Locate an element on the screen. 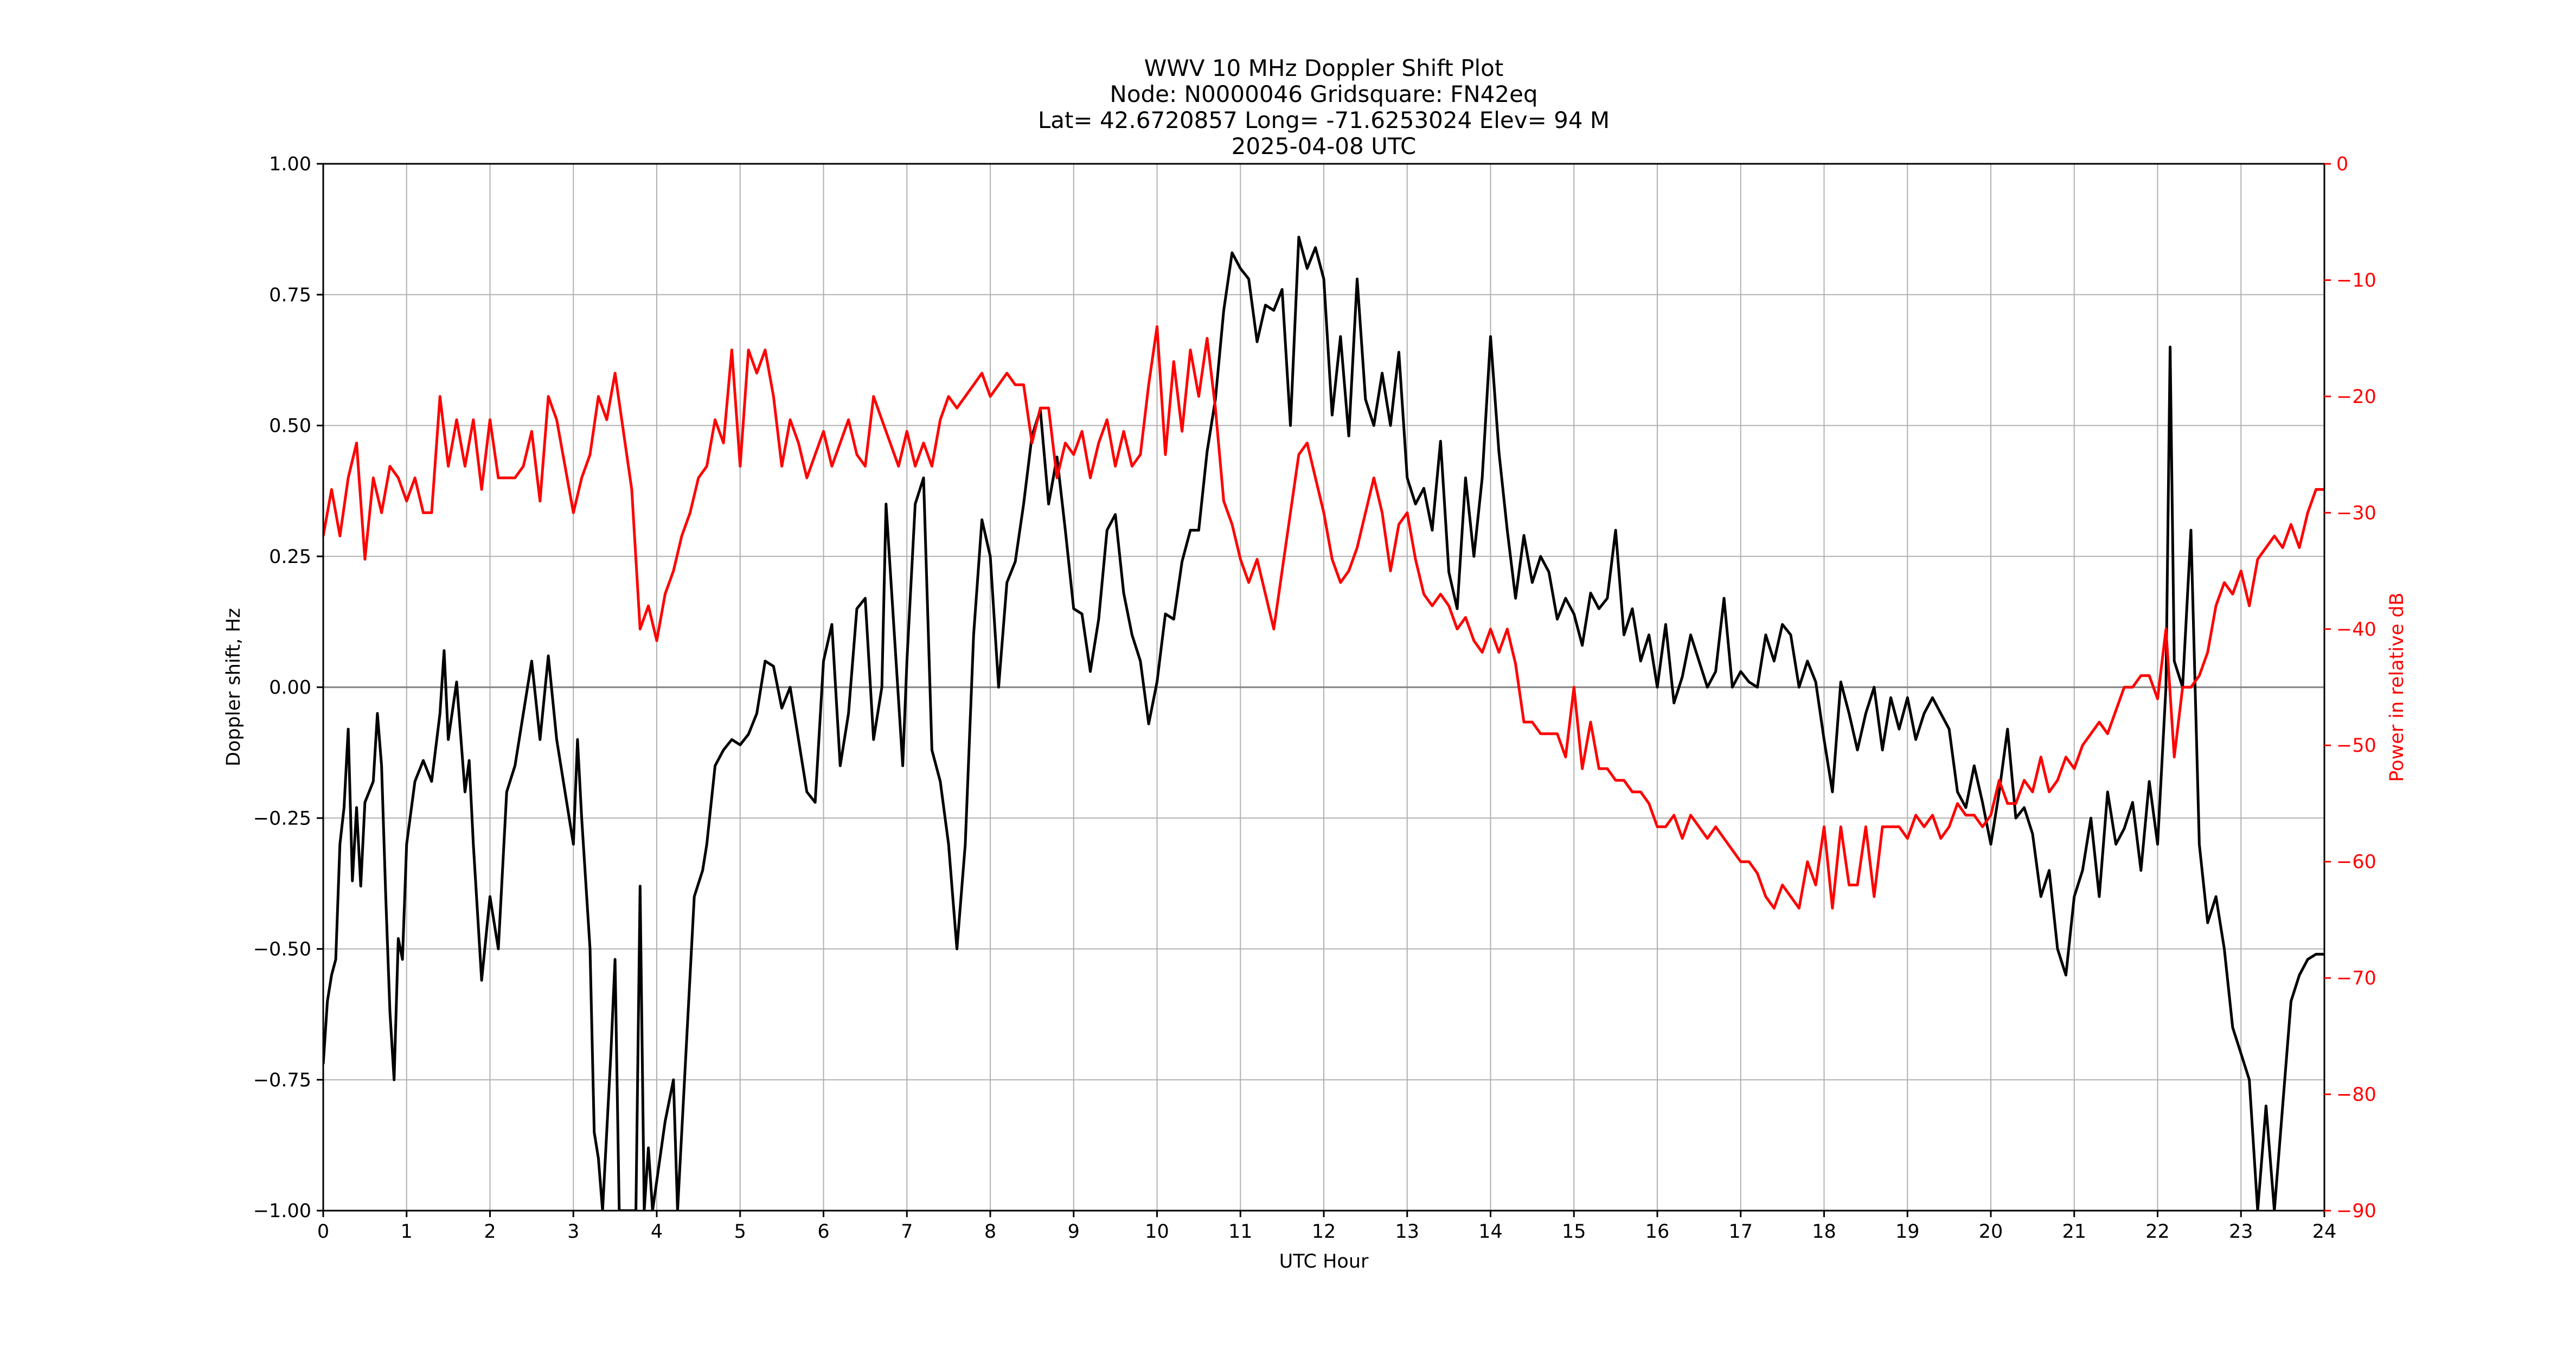 The width and height of the screenshot is (2576, 1356). x-tick-label: 11 is located at coordinates (1240, 1232).